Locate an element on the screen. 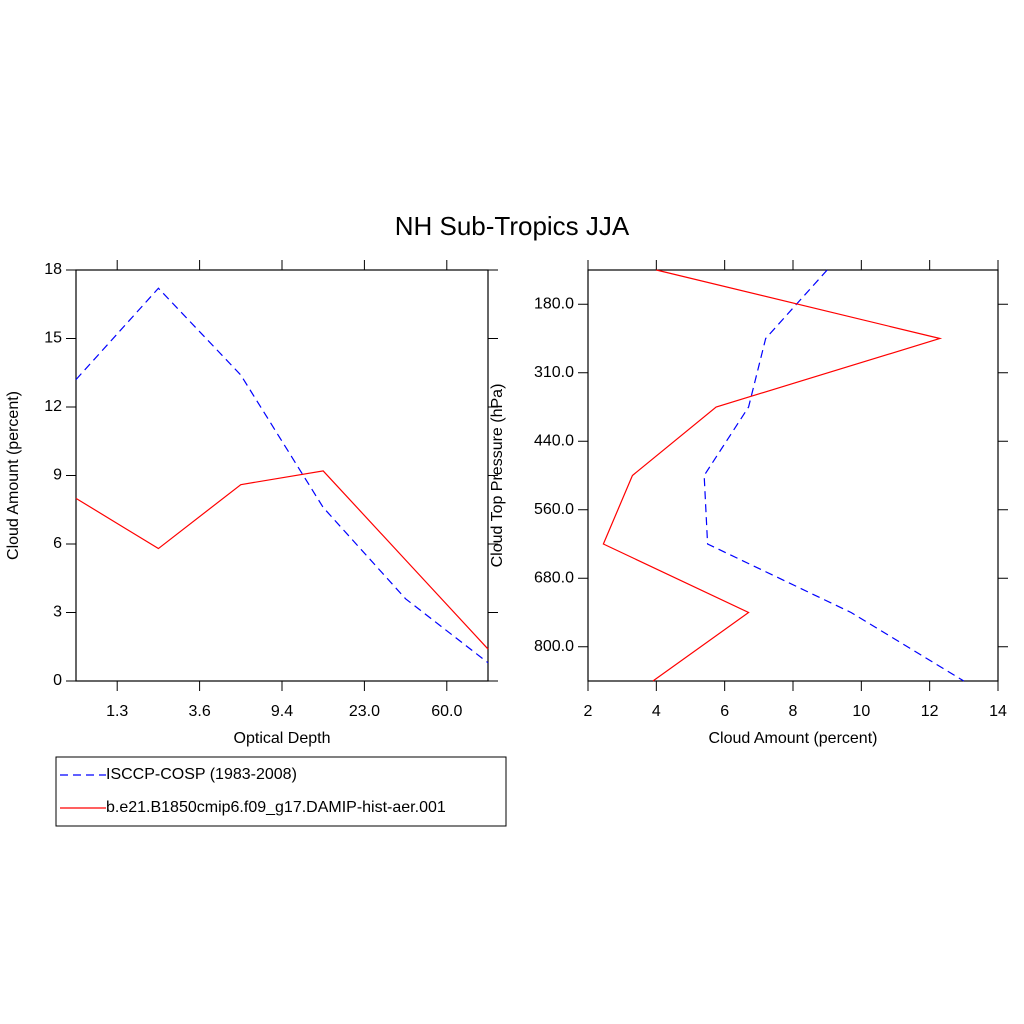 Image resolution: width=1024 pixels, height=1024 pixels. x-axis-label: Cloud Amount (percent) is located at coordinates (793, 738).